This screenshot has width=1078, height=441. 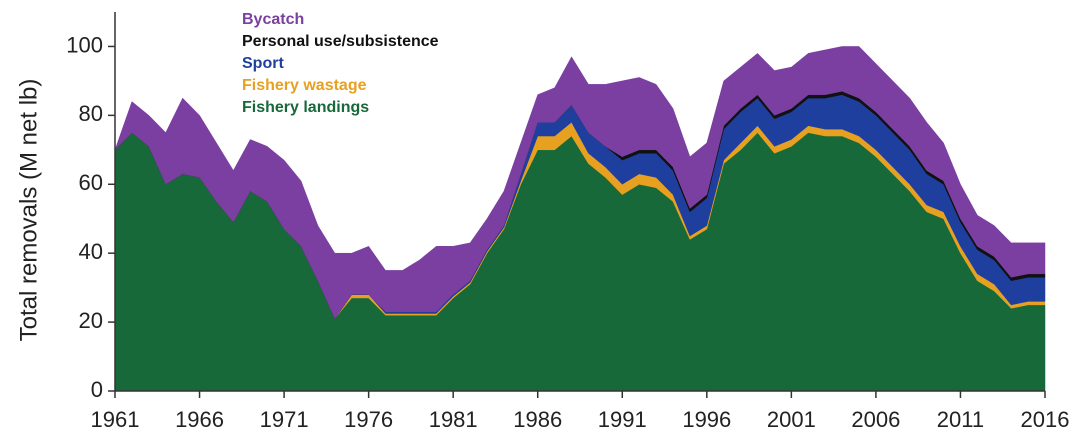 I want to click on x-tick-label: 1991, so click(x=622, y=419).